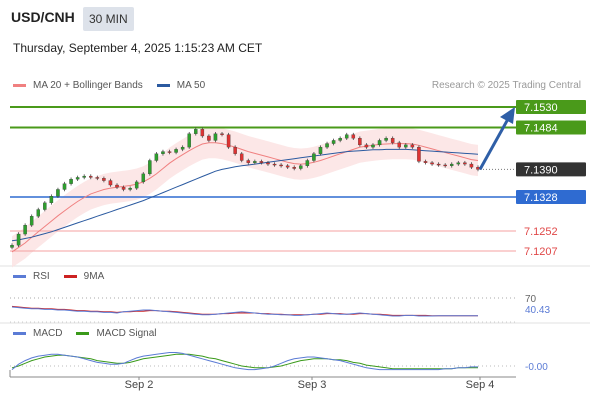 Image resolution: width=590 pixels, height=400 pixels. I want to click on level-label: 7.1252, so click(541, 232).